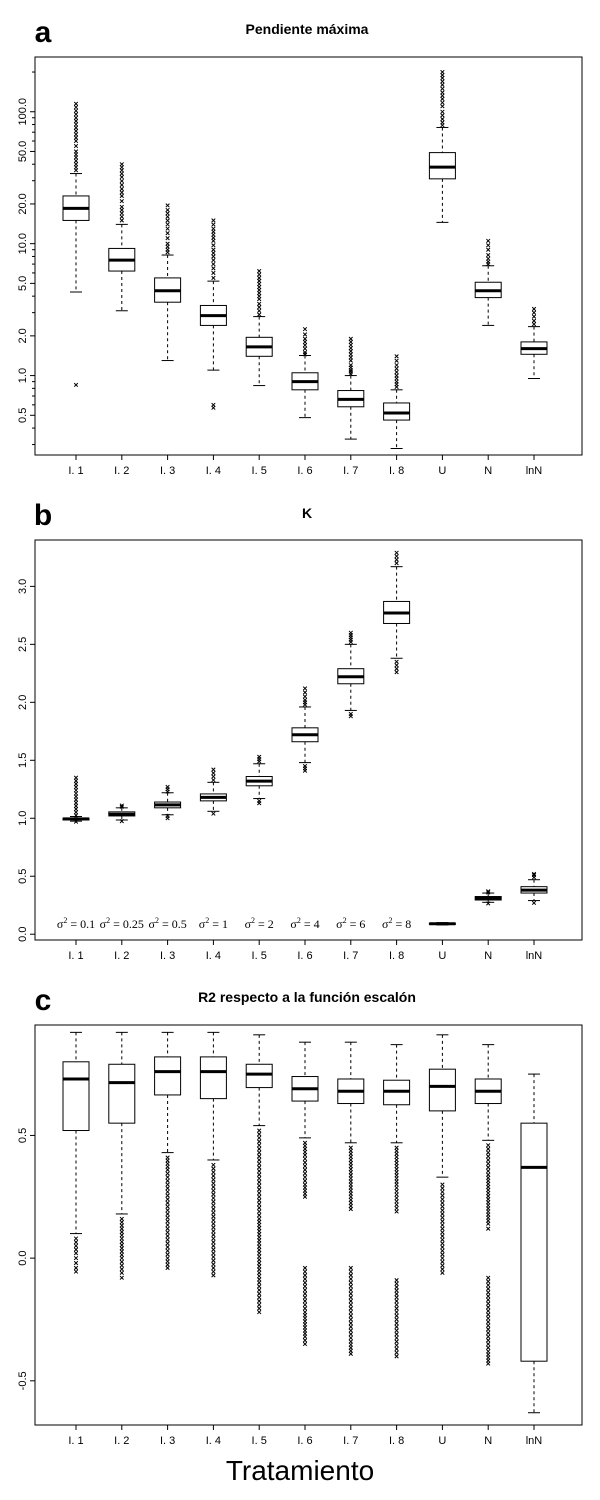  I want to click on x-tick-label: I. 6, so click(304, 471).